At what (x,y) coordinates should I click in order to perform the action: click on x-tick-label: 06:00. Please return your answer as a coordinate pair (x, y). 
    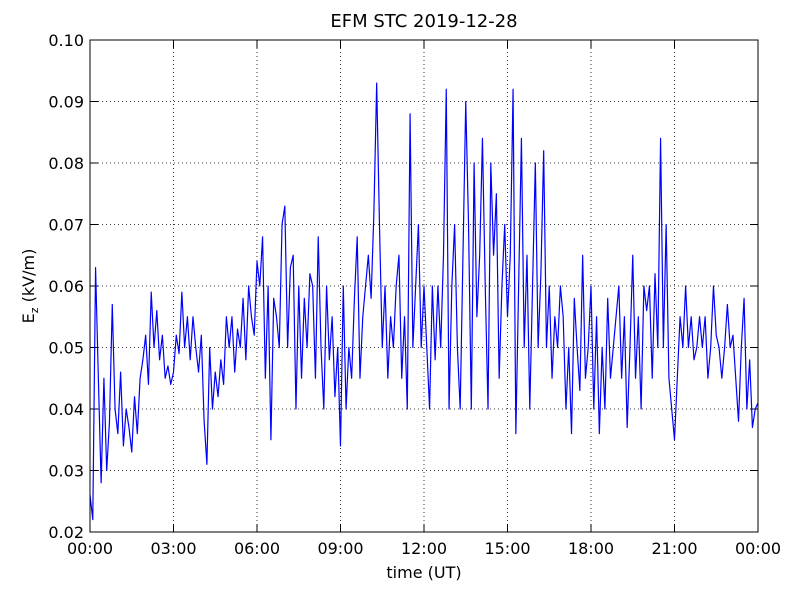
    Looking at the image, I should click on (257, 548).